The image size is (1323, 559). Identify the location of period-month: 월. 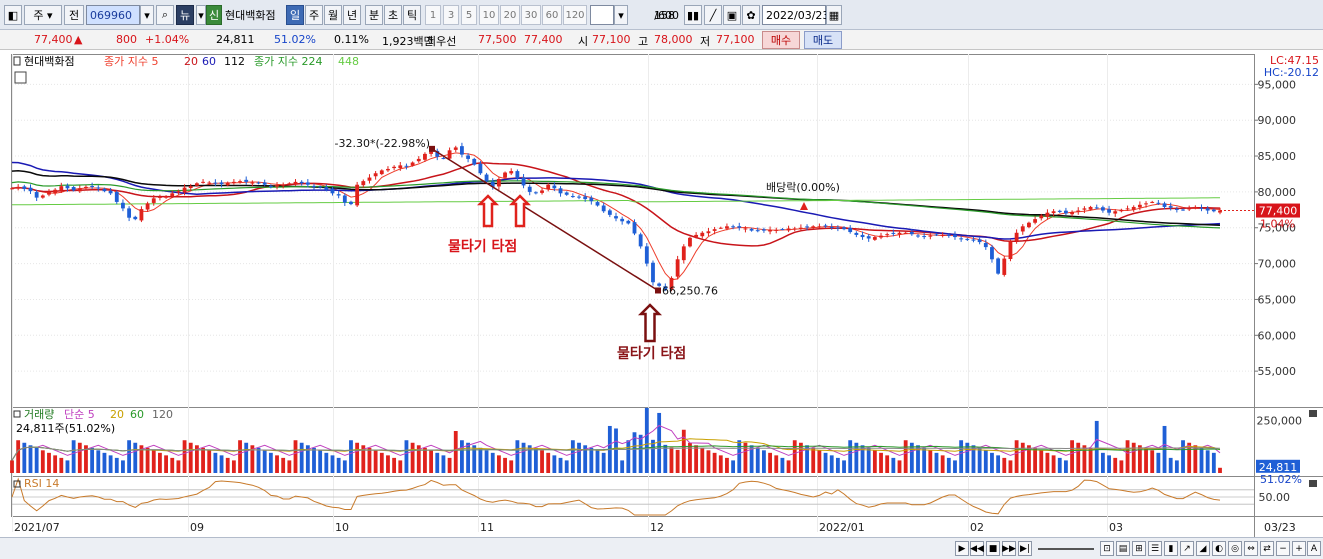
(333, 15).